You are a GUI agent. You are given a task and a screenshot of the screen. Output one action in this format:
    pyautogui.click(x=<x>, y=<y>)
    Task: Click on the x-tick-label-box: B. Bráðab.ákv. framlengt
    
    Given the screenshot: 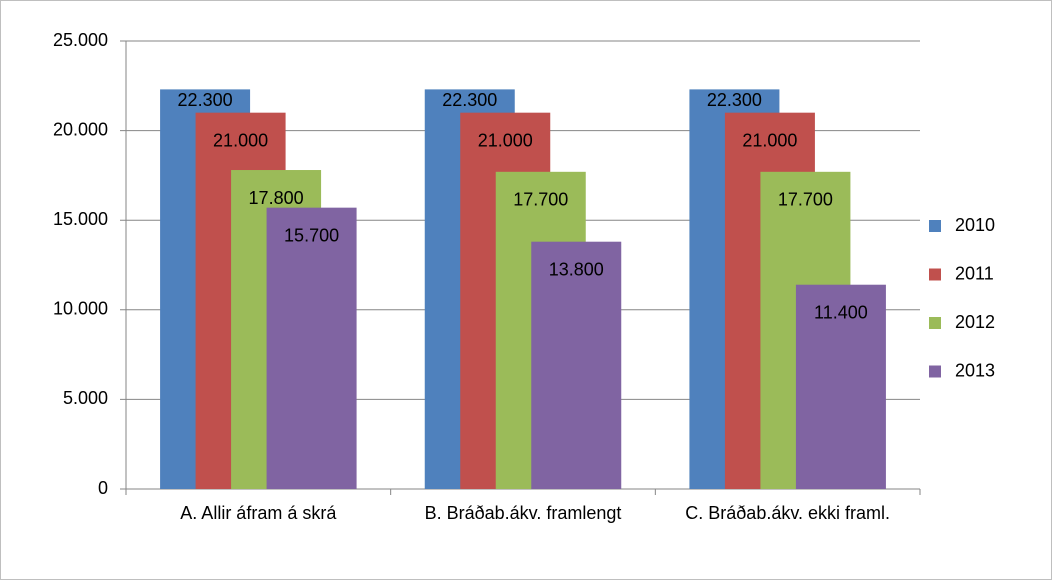 What is the action you would take?
    pyautogui.click(x=523, y=513)
    